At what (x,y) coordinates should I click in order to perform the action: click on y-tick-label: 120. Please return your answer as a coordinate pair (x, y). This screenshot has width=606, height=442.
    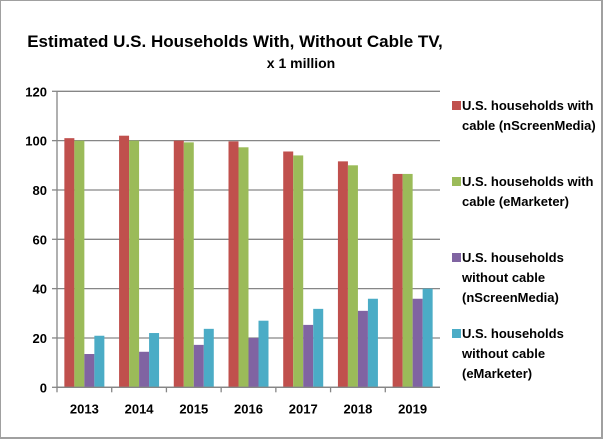
    Looking at the image, I should click on (36, 91).